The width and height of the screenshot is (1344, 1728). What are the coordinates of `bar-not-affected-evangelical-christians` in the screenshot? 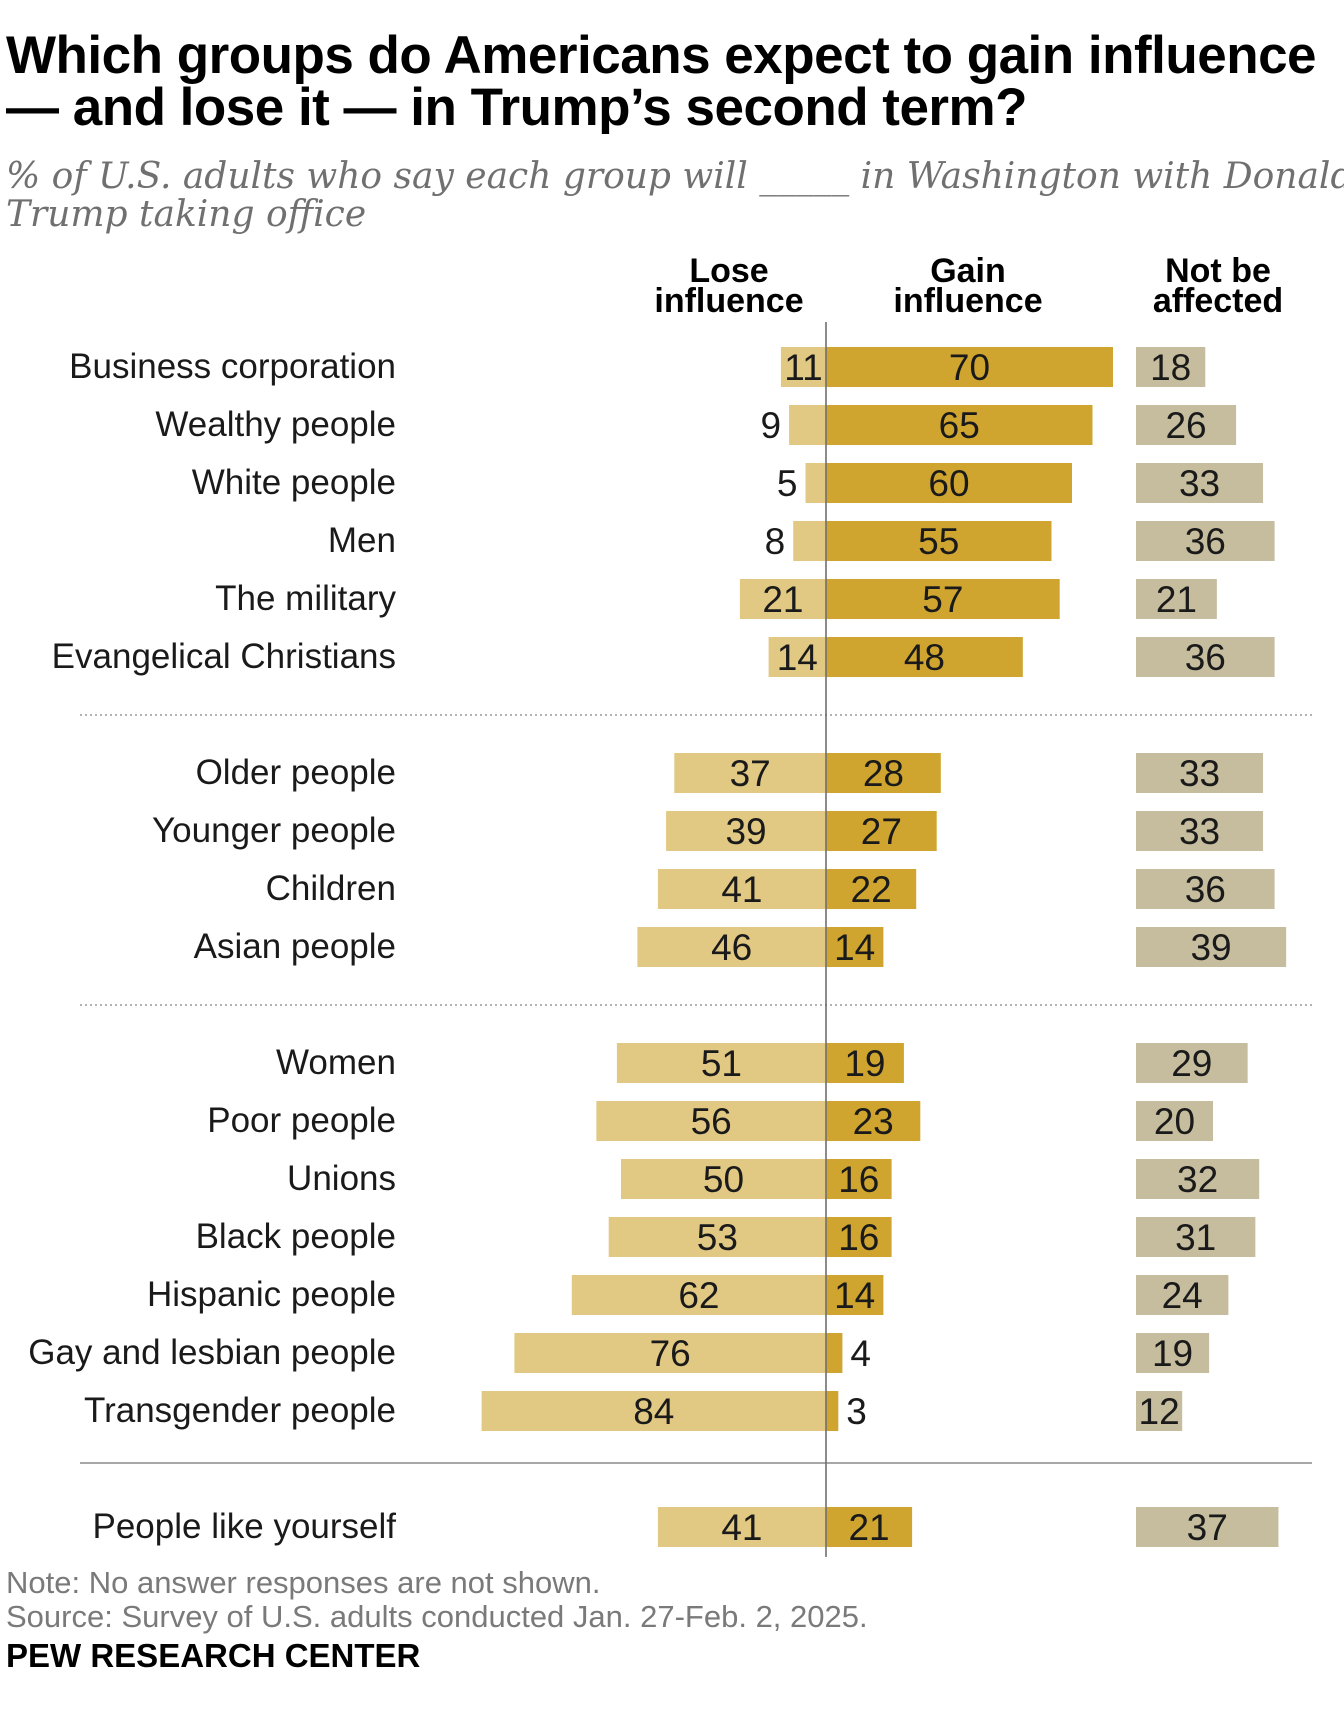 It's located at (1205, 657).